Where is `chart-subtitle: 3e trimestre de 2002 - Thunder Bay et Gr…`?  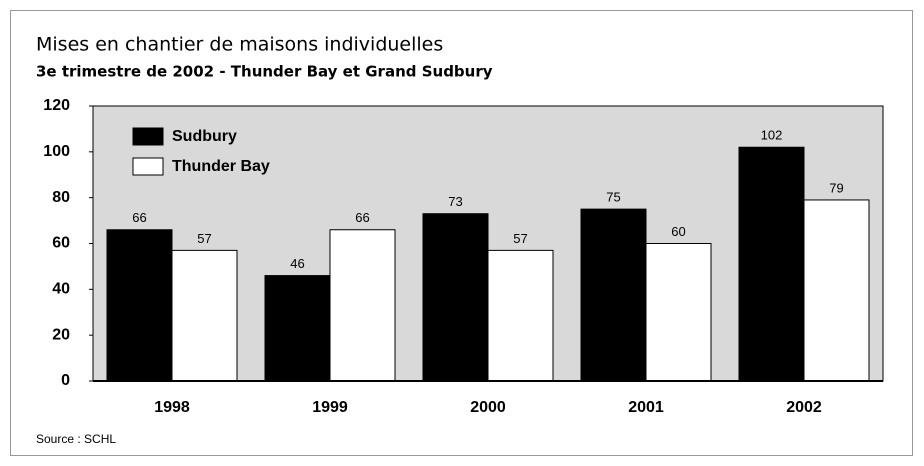
chart-subtitle: 3e trimestre de 2002 - Thunder Bay et Gr… is located at coordinates (264, 72).